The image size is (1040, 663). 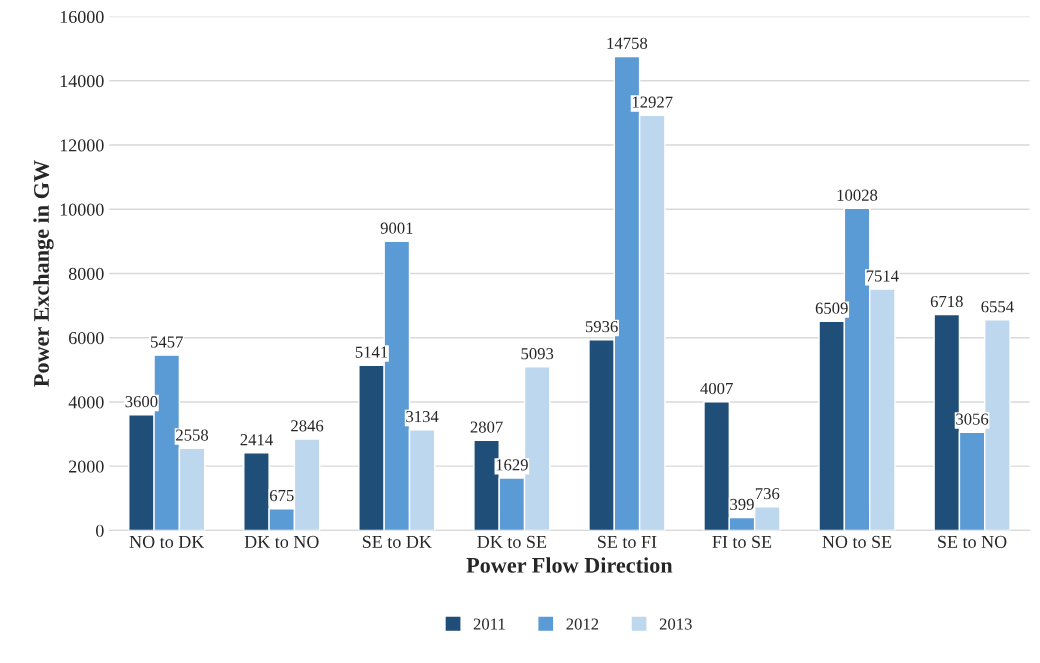 What do you see at coordinates (569, 565) in the screenshot?
I see `x-axis-title: Power Flow Direction` at bounding box center [569, 565].